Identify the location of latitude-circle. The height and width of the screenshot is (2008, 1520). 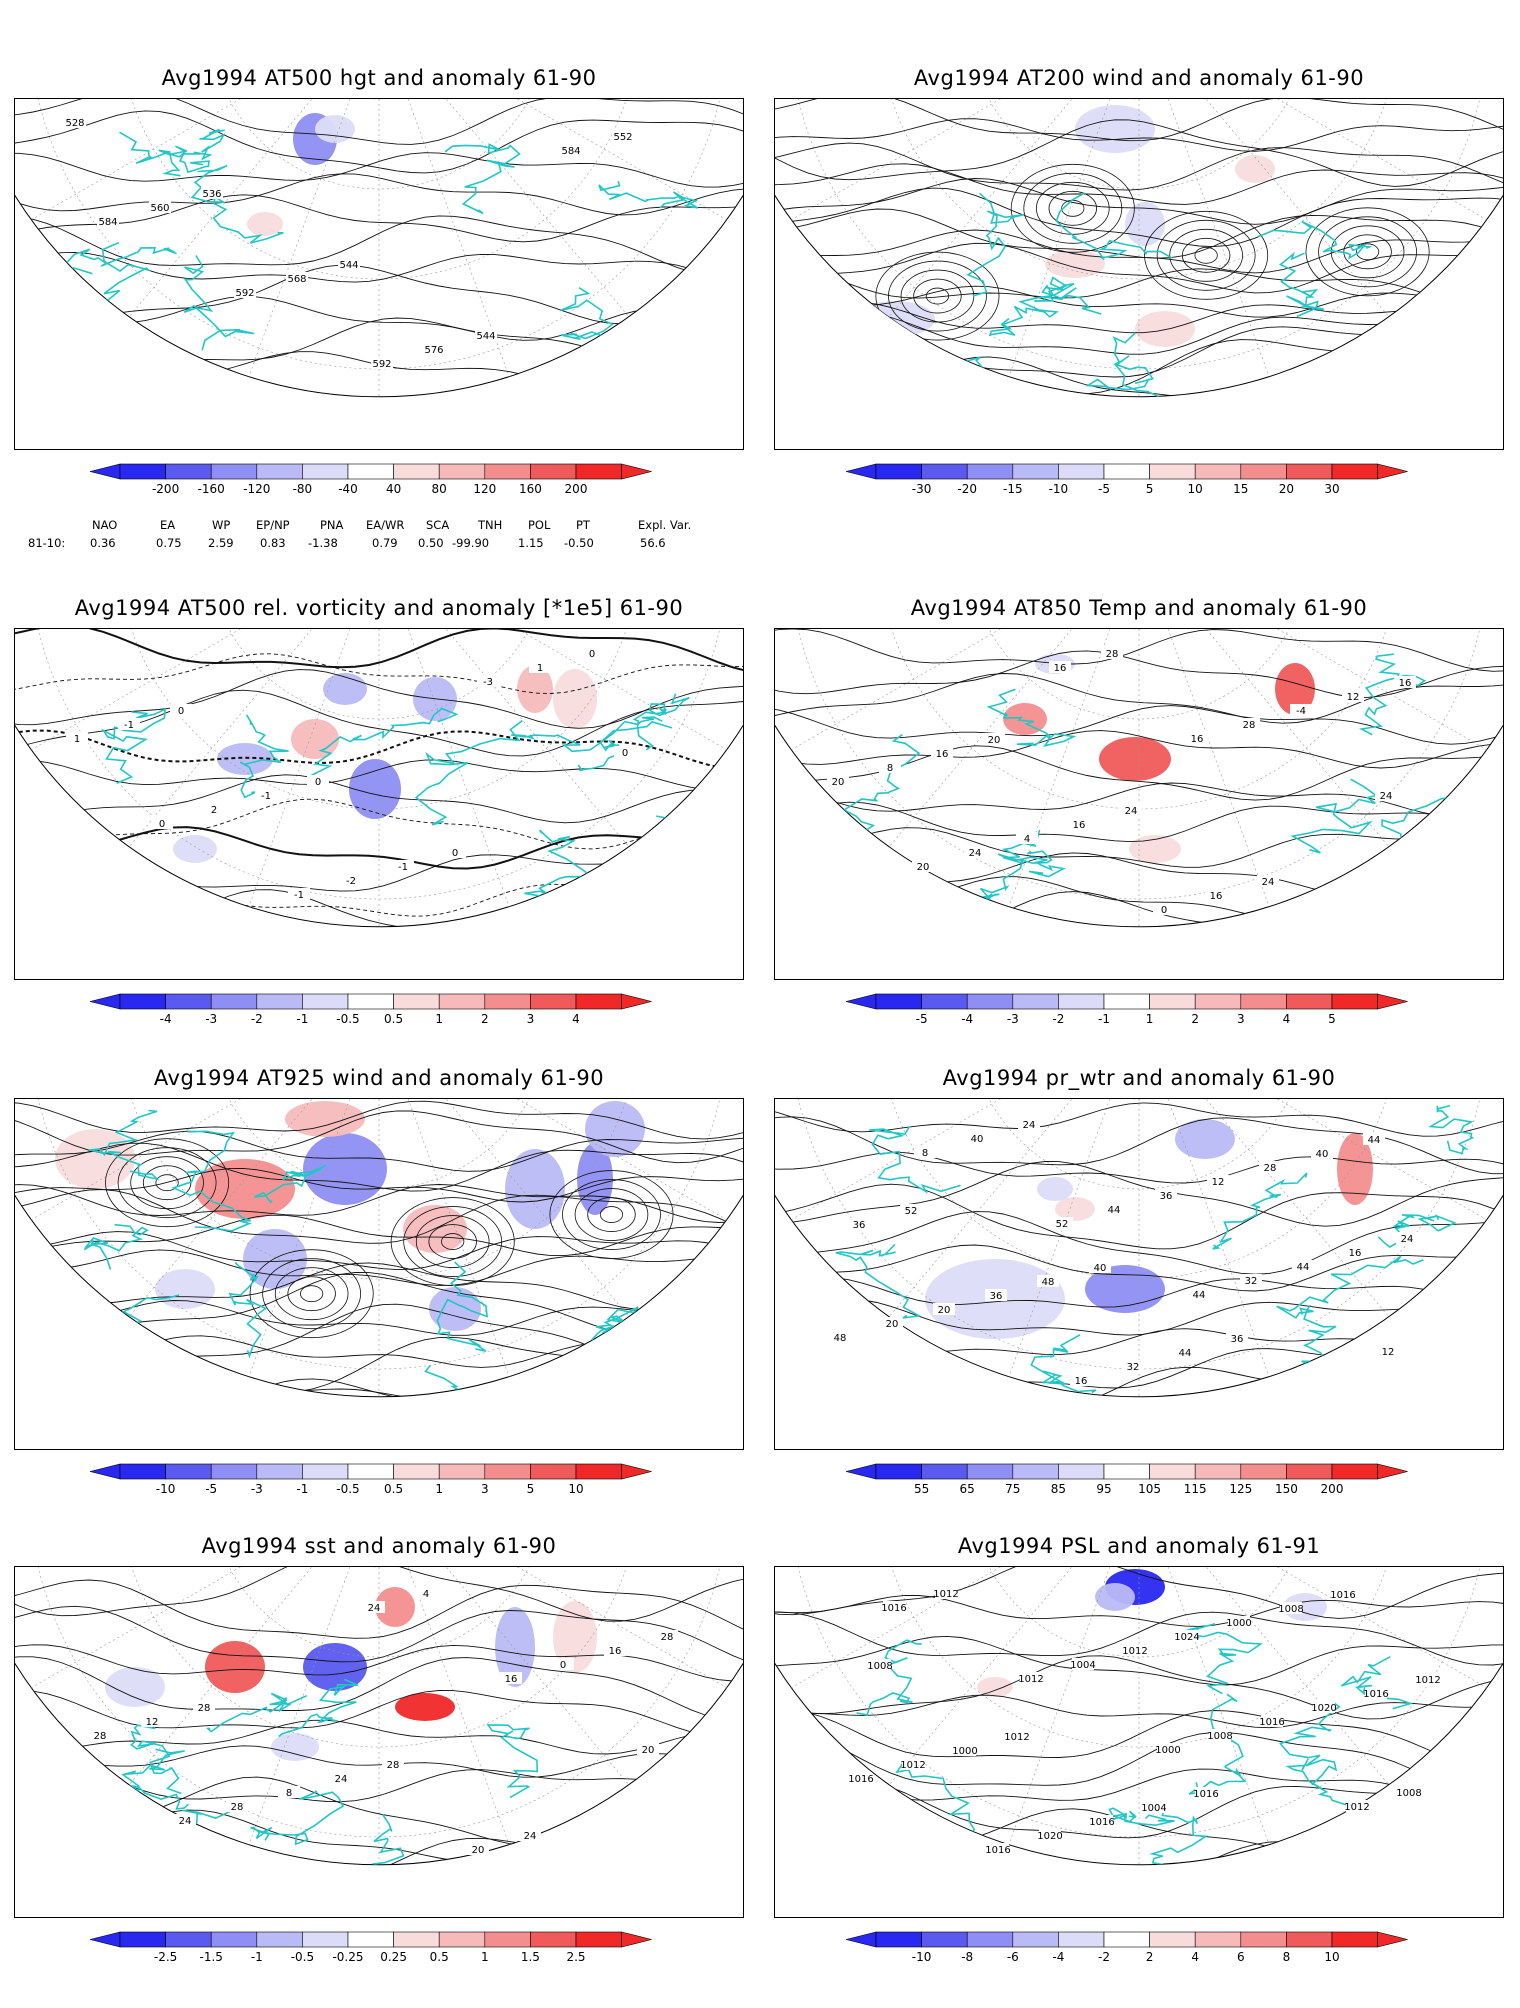
(1139, 234).